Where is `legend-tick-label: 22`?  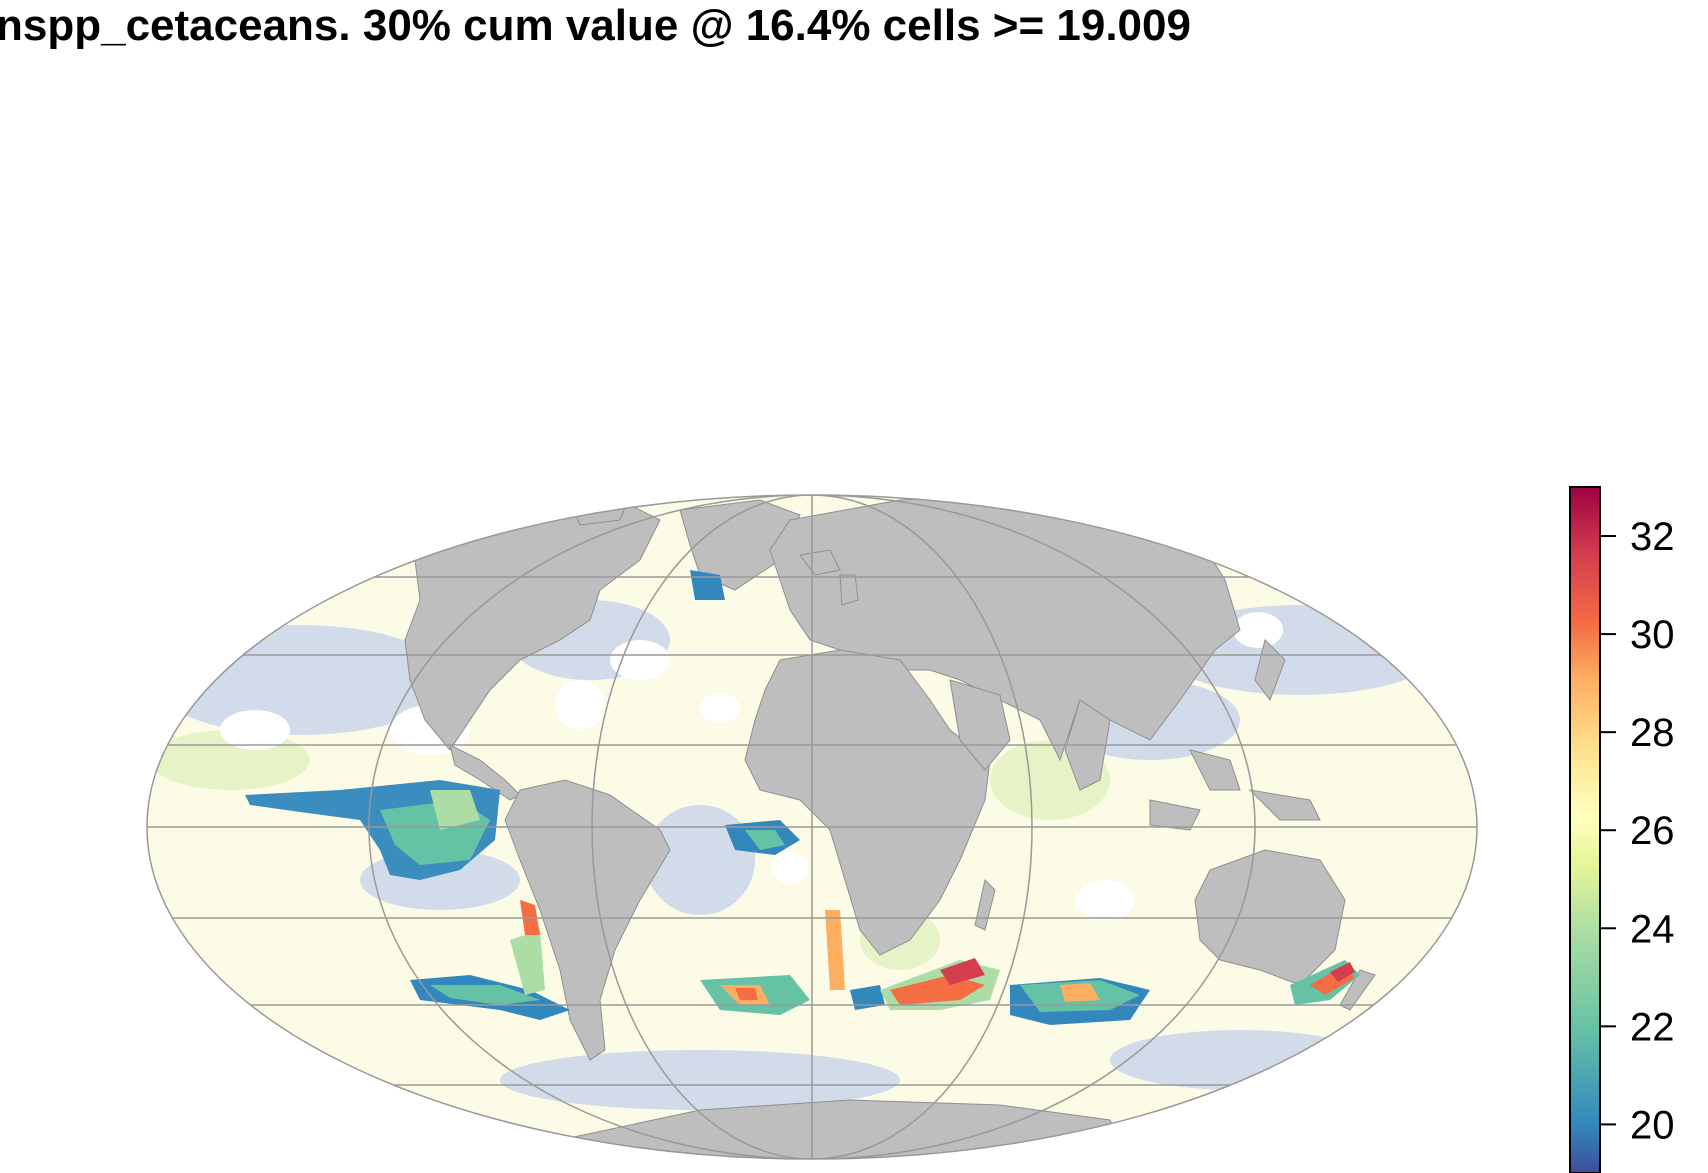
legend-tick-label: 22 is located at coordinates (1652, 1027).